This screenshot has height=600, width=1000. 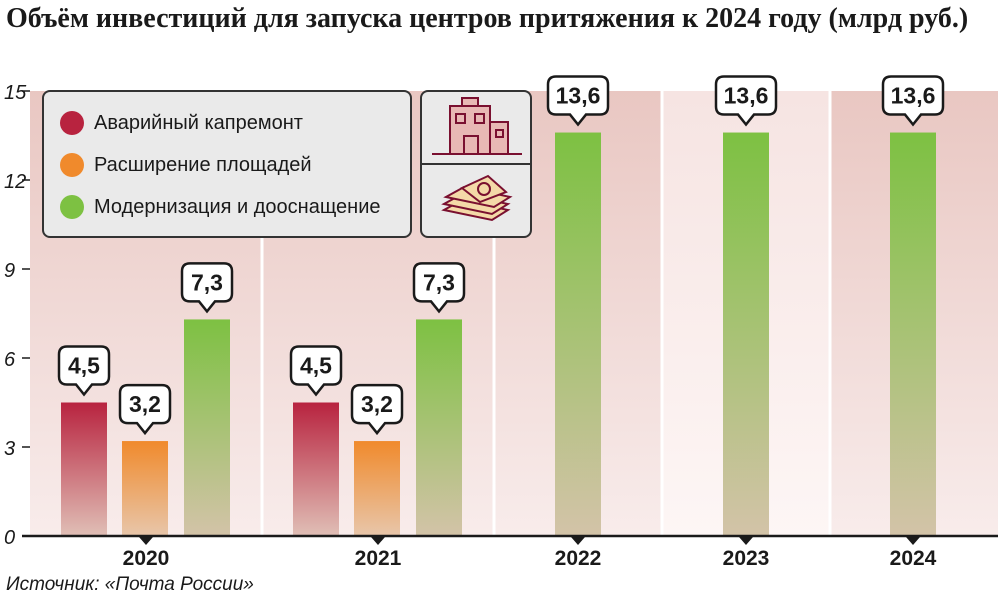 What do you see at coordinates (476, 159) in the screenshot?
I see `icon-panel-art` at bounding box center [476, 159].